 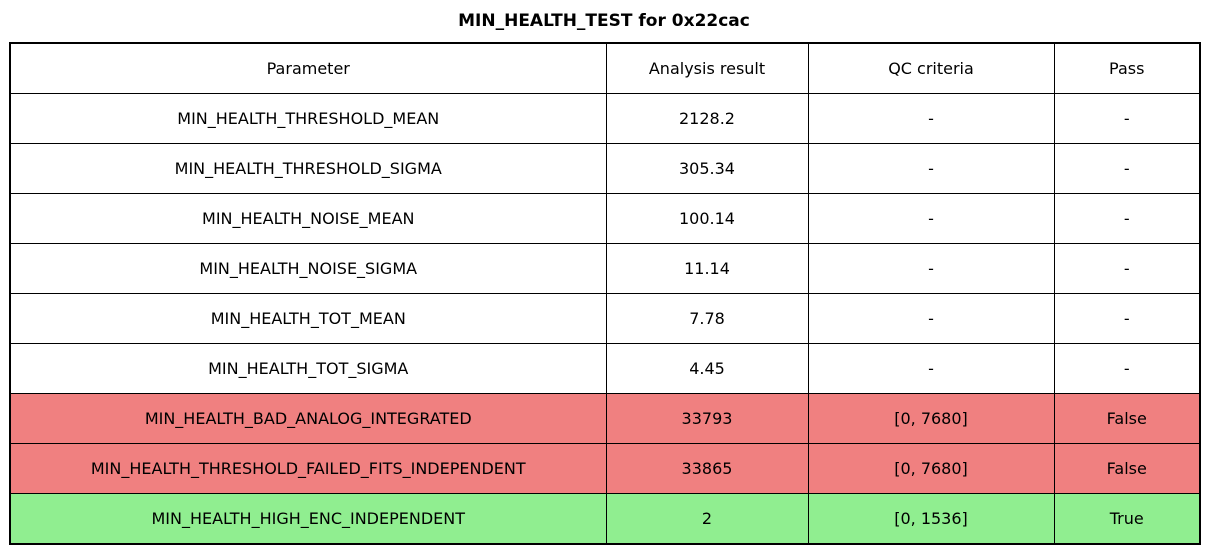 What do you see at coordinates (931, 519) in the screenshot?
I see `cell-qc-criteria: [0, 1536]` at bounding box center [931, 519].